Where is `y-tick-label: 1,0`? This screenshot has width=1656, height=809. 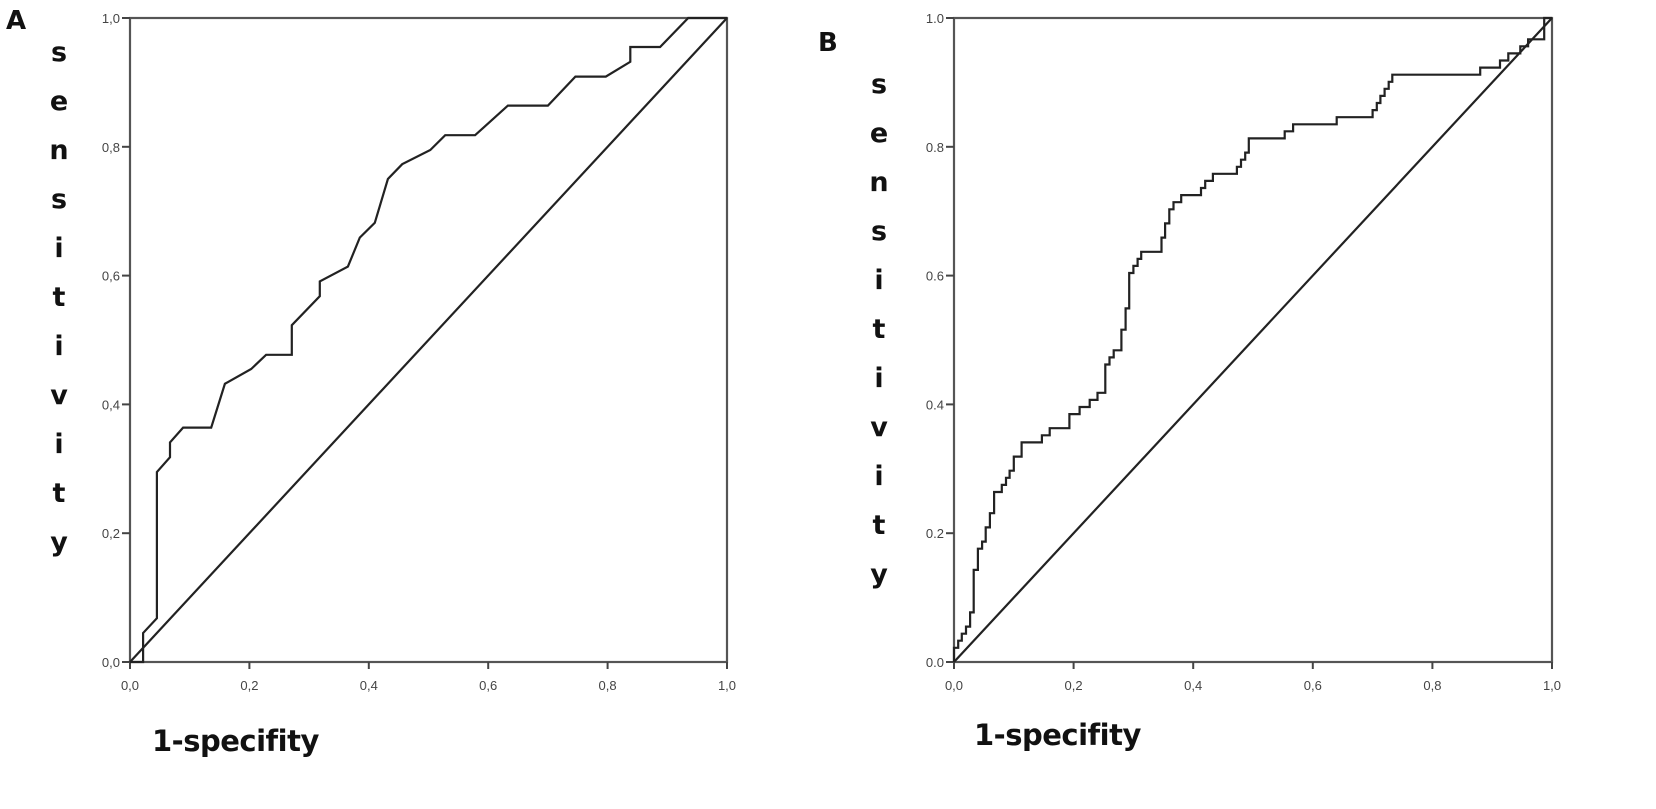 y-tick-label: 1,0 is located at coordinates (111, 18).